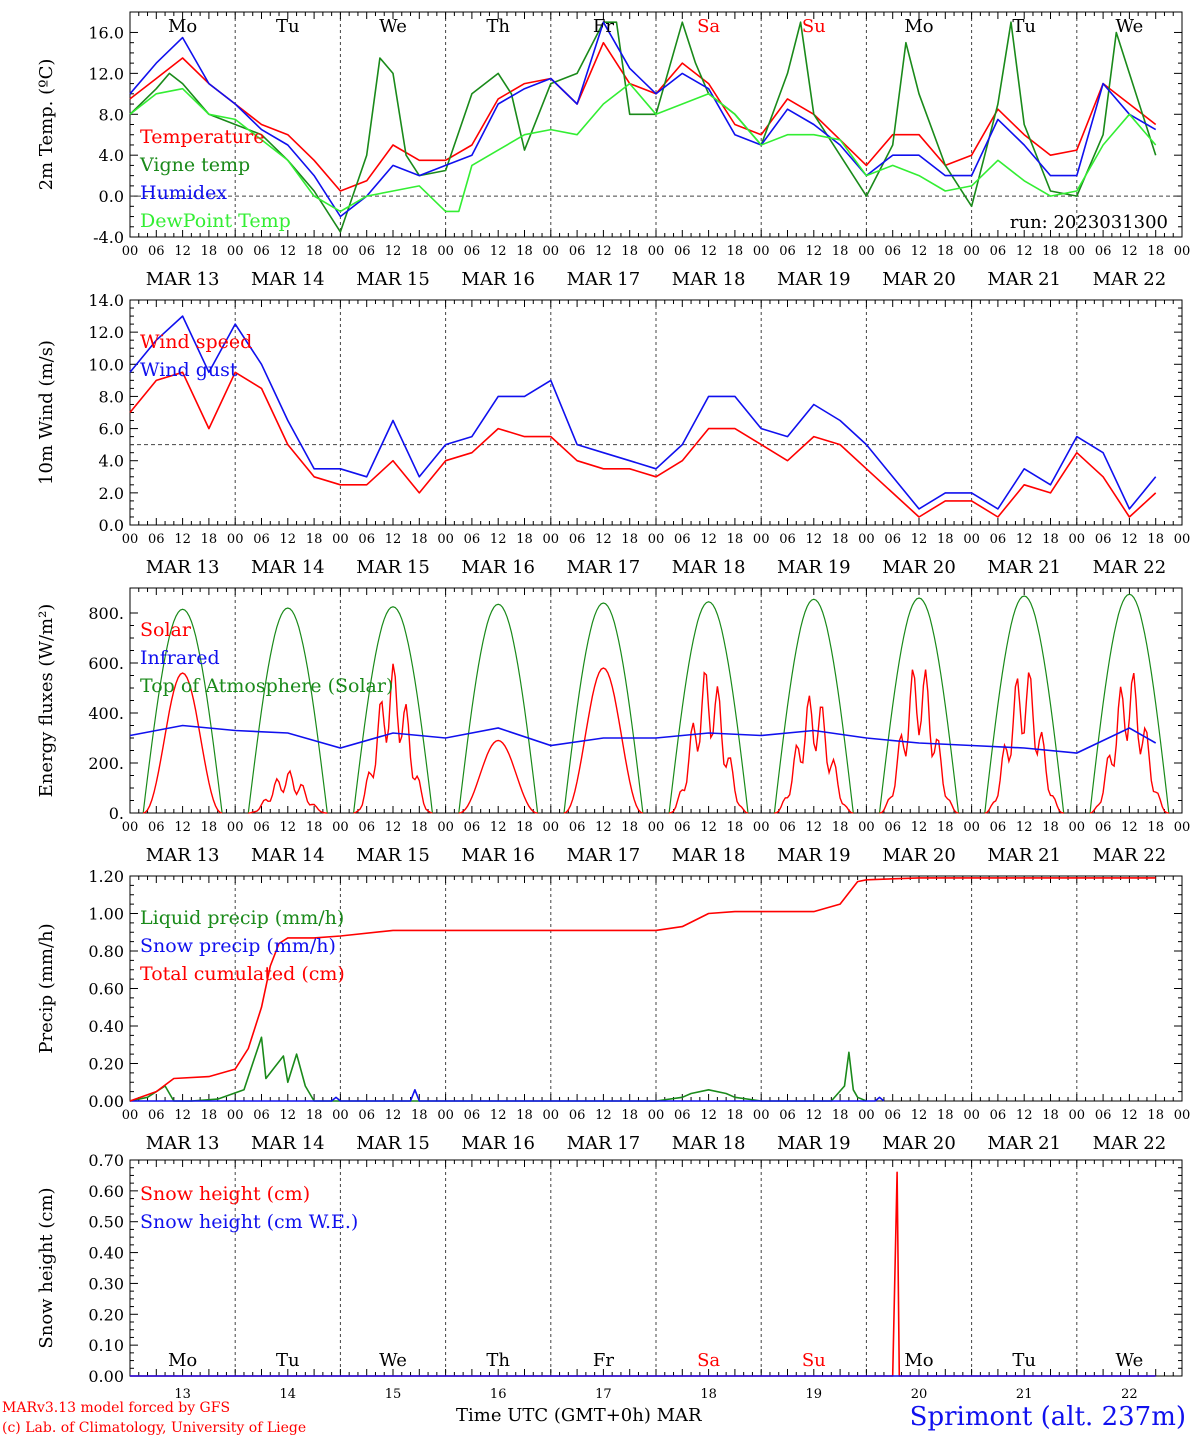 Image resolution: width=1194 pixels, height=1440 pixels. I want to click on weekday-bottom-4: Th, so click(498, 1360).